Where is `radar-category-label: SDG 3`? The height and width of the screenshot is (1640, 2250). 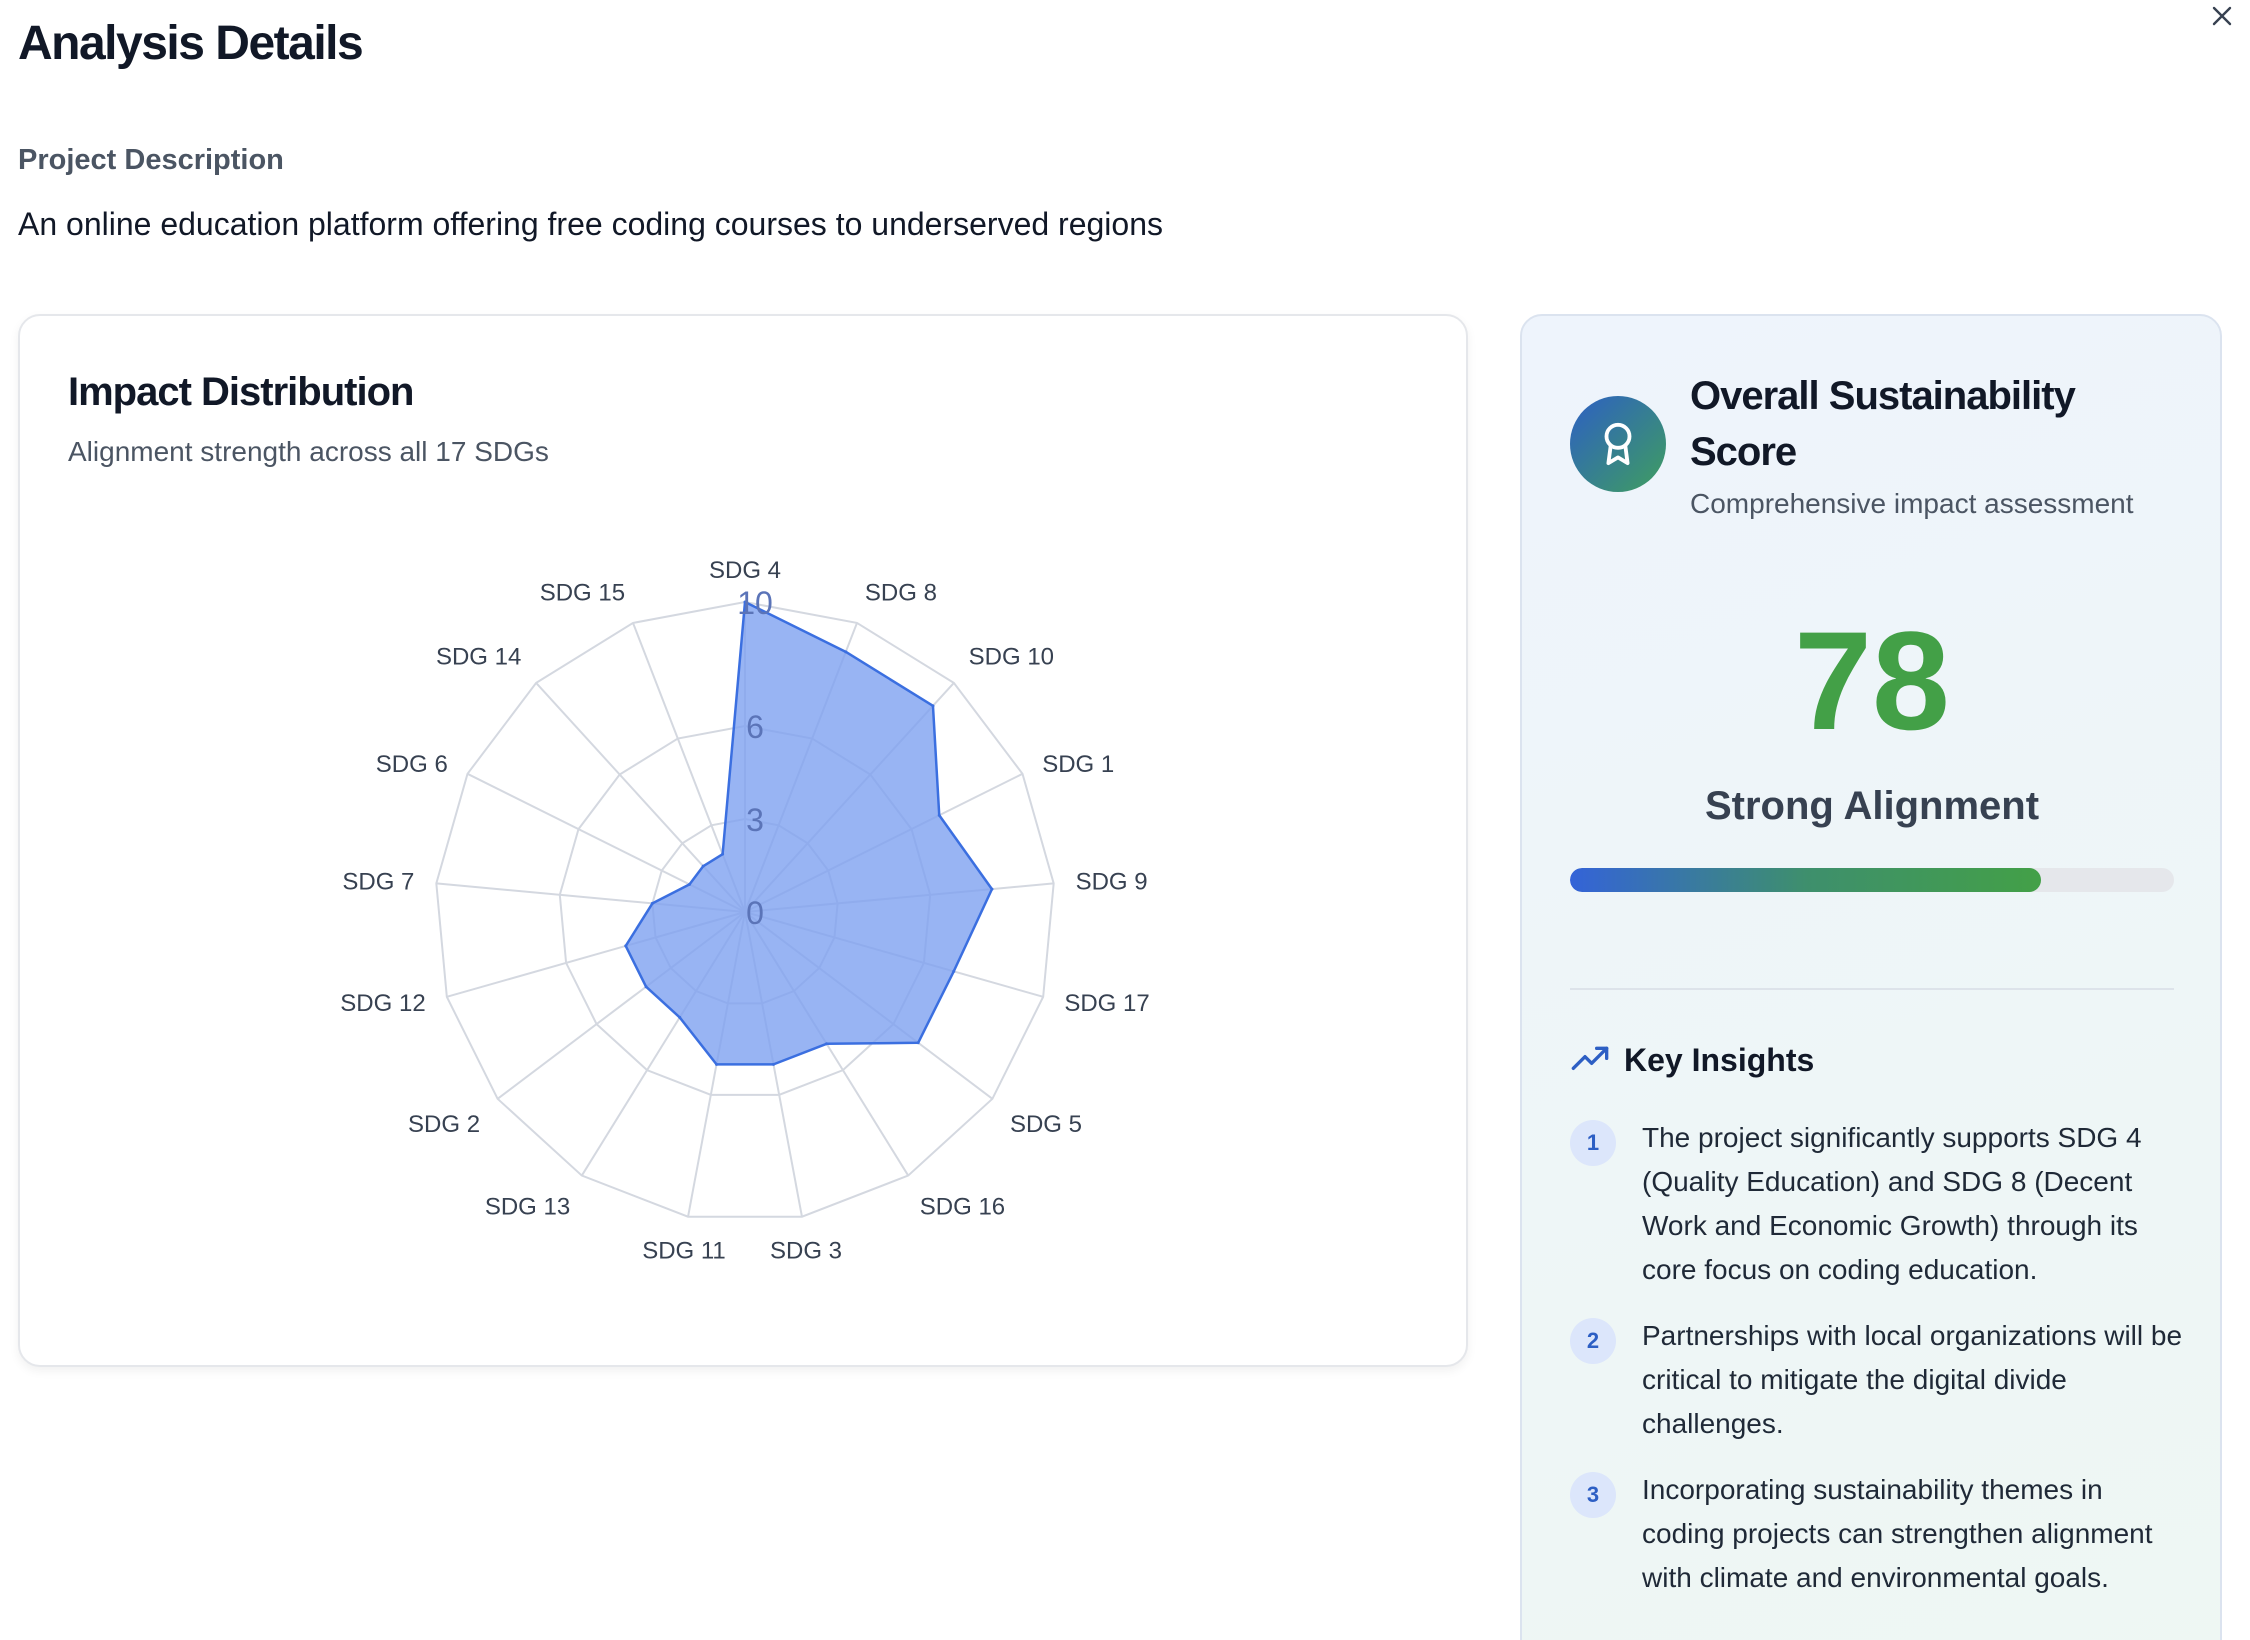 radar-category-label: SDG 3 is located at coordinates (806, 1250).